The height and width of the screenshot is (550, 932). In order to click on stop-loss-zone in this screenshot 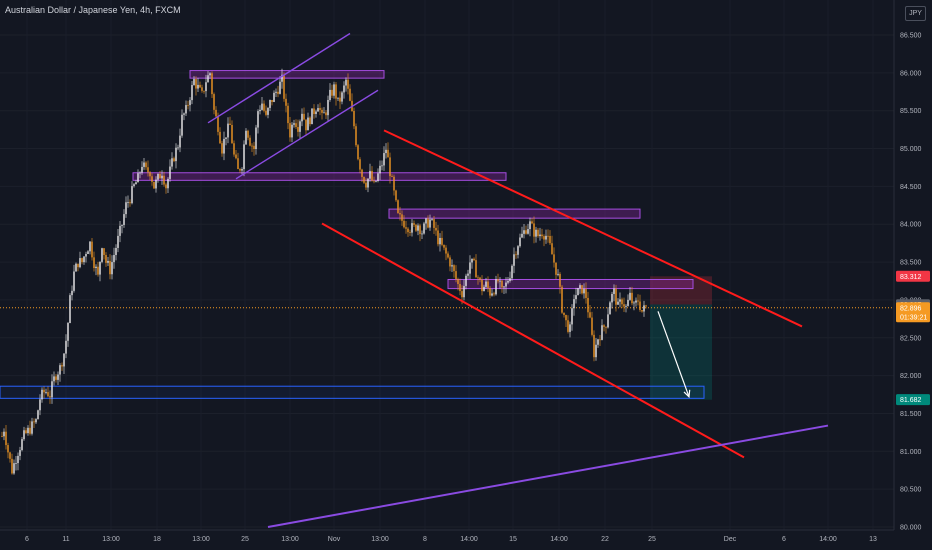, I will do `click(681, 290)`.